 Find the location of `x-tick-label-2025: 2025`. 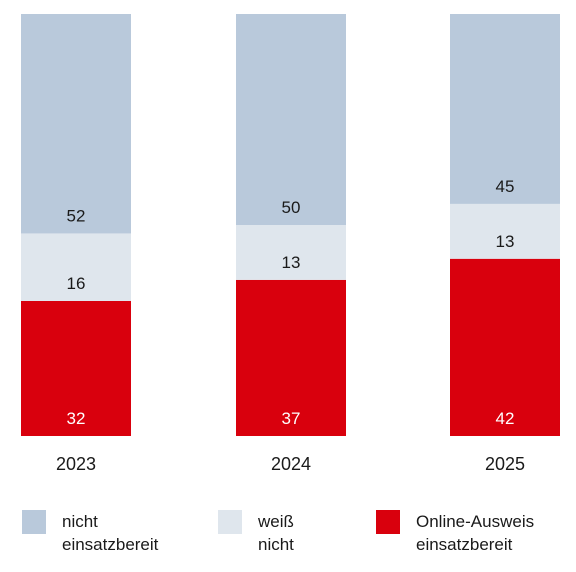

x-tick-label-2025: 2025 is located at coordinates (505, 464).